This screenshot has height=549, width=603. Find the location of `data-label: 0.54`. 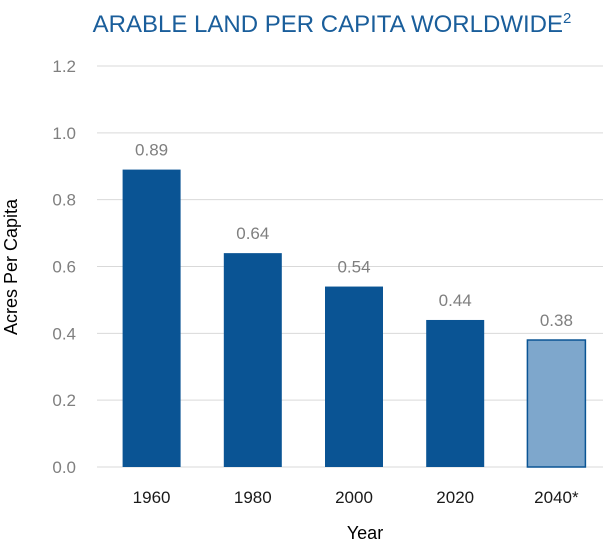

data-label: 0.54 is located at coordinates (353, 267).